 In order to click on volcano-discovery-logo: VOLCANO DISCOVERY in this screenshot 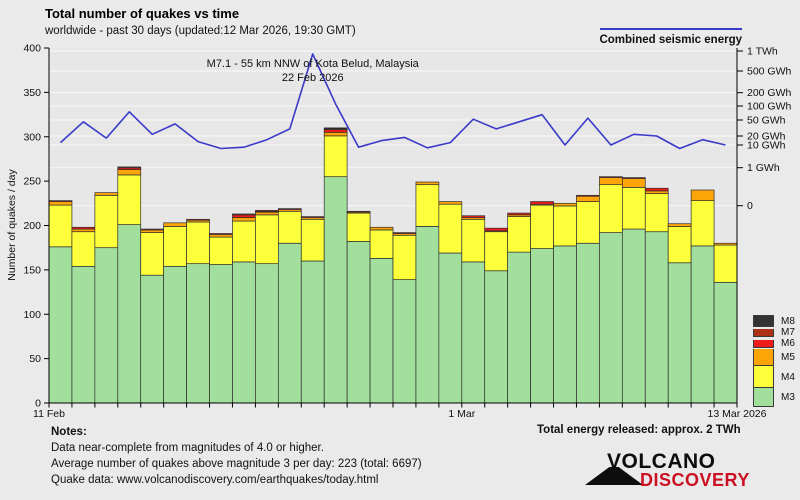, I will do `click(675, 473)`.